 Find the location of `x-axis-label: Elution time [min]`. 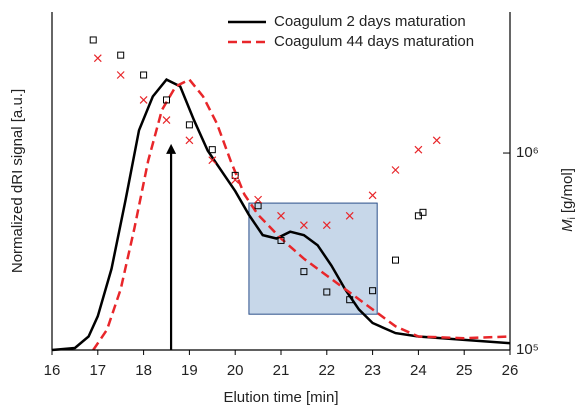

x-axis-label: Elution time [min] is located at coordinates (280, 397).